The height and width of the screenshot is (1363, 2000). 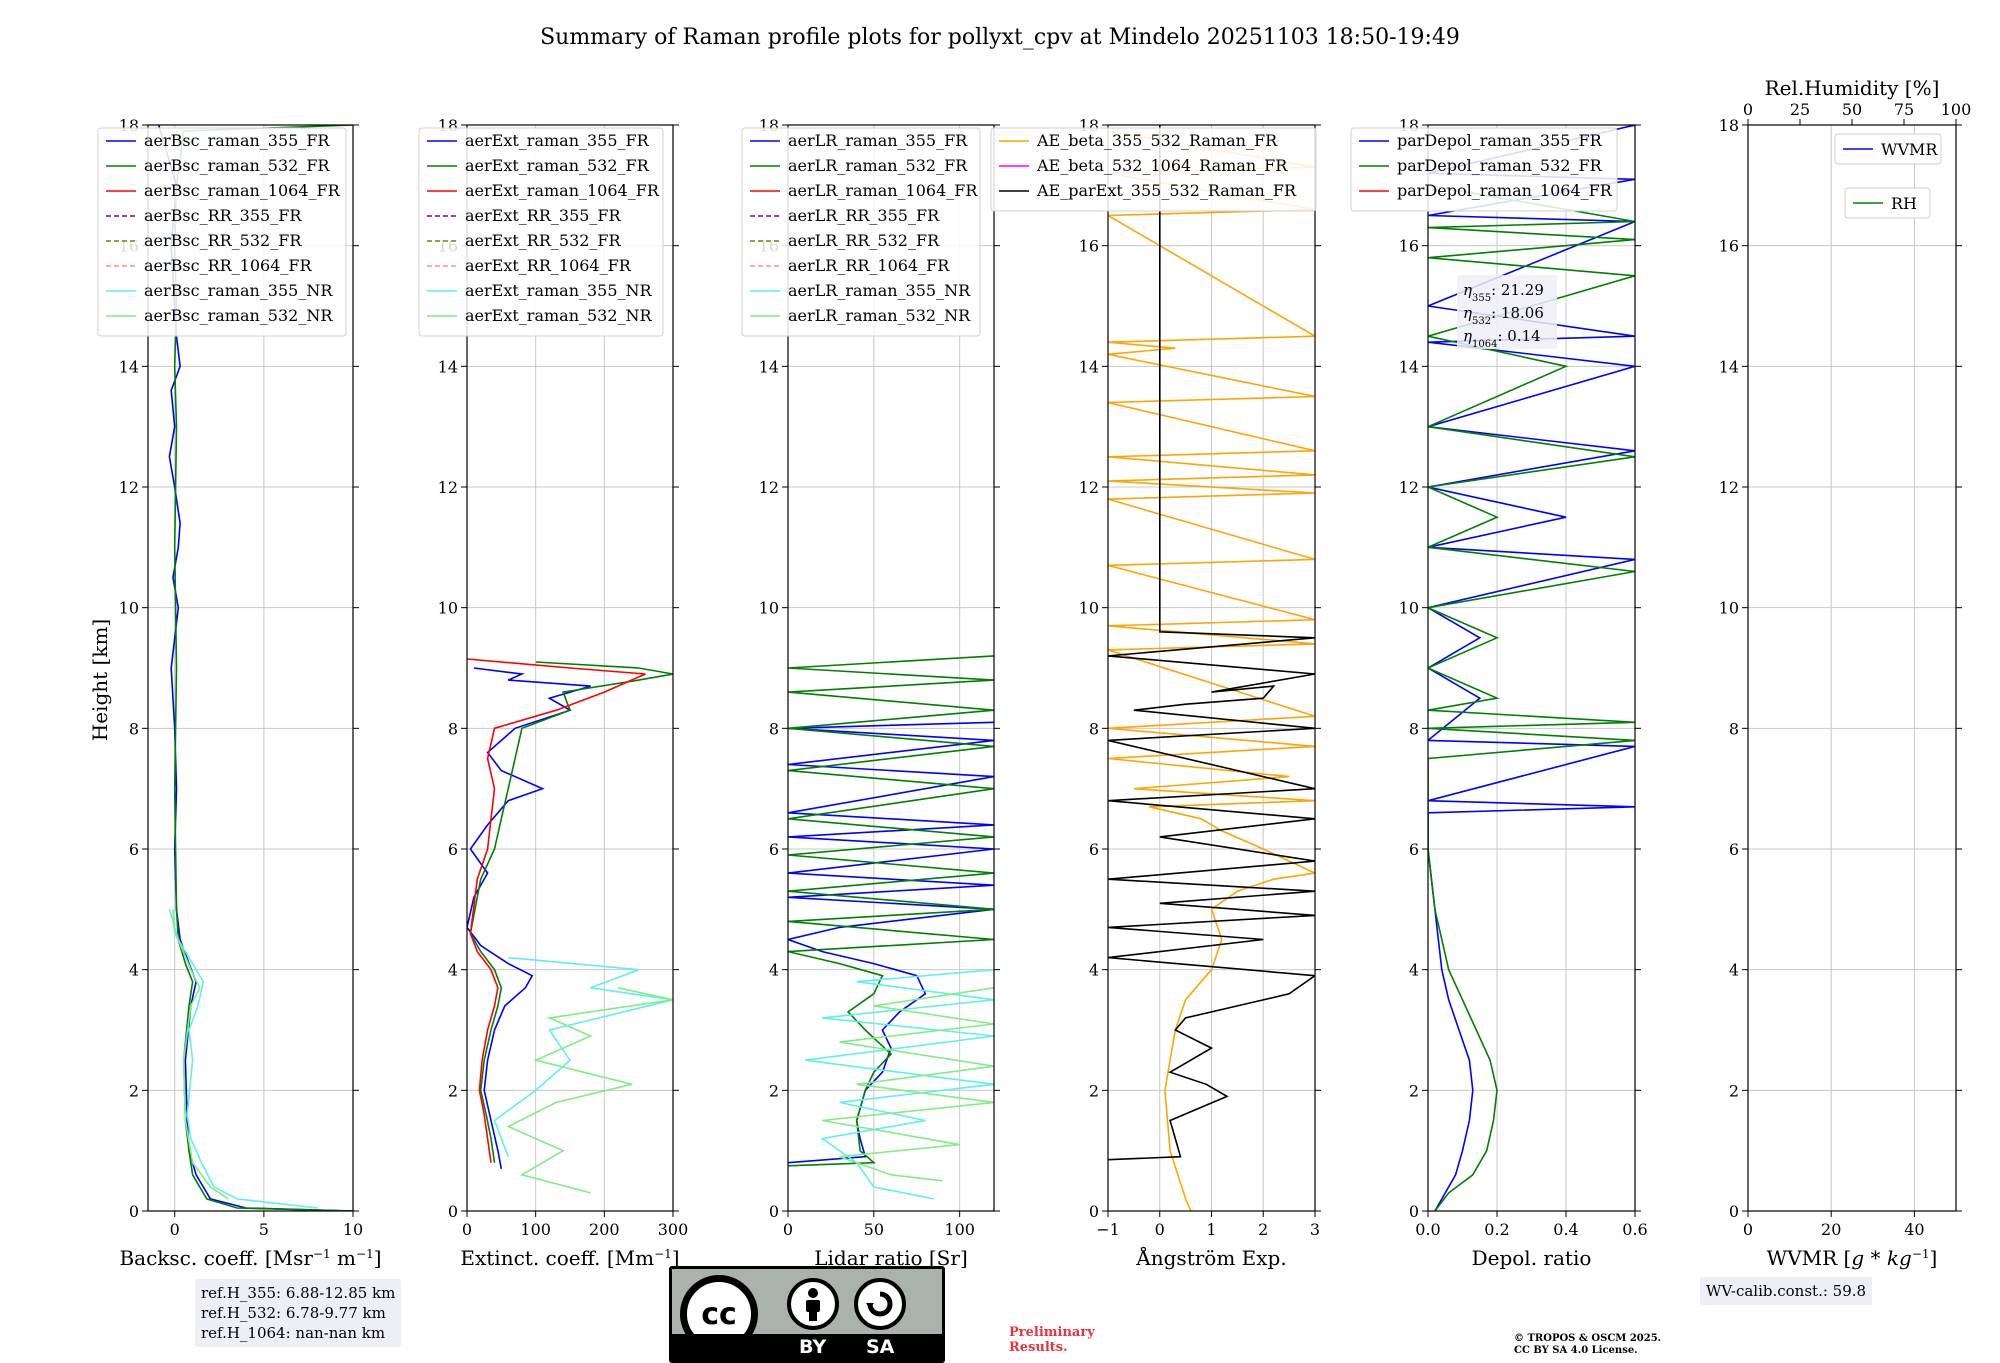 What do you see at coordinates (1500, 140) in the screenshot?
I see `legend-label: parDepol_raman_355_FR` at bounding box center [1500, 140].